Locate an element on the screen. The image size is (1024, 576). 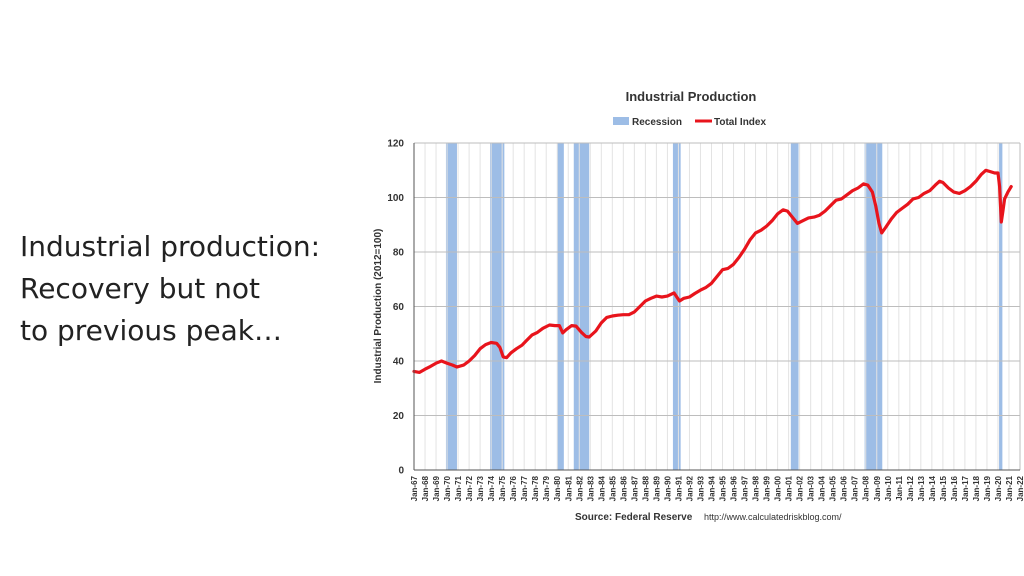
x-tick-label: Jan-87 is located at coordinates (634, 488).